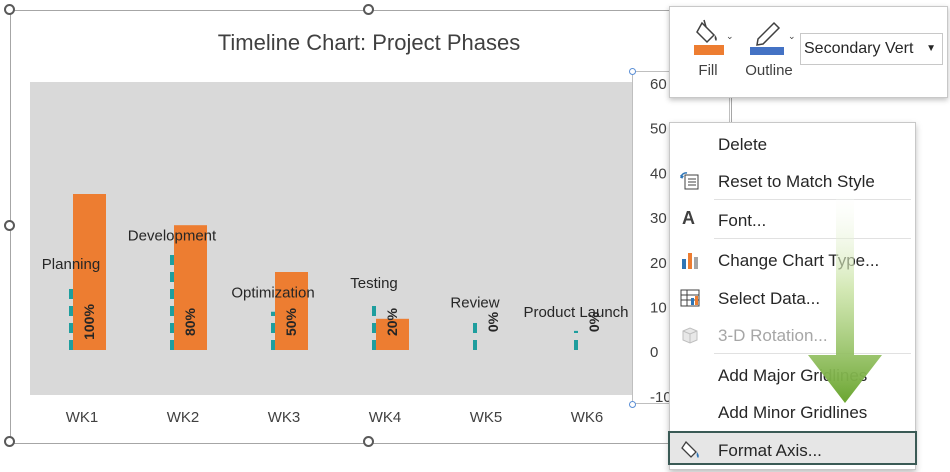  I want to click on category-label: WK3, so click(284, 417).